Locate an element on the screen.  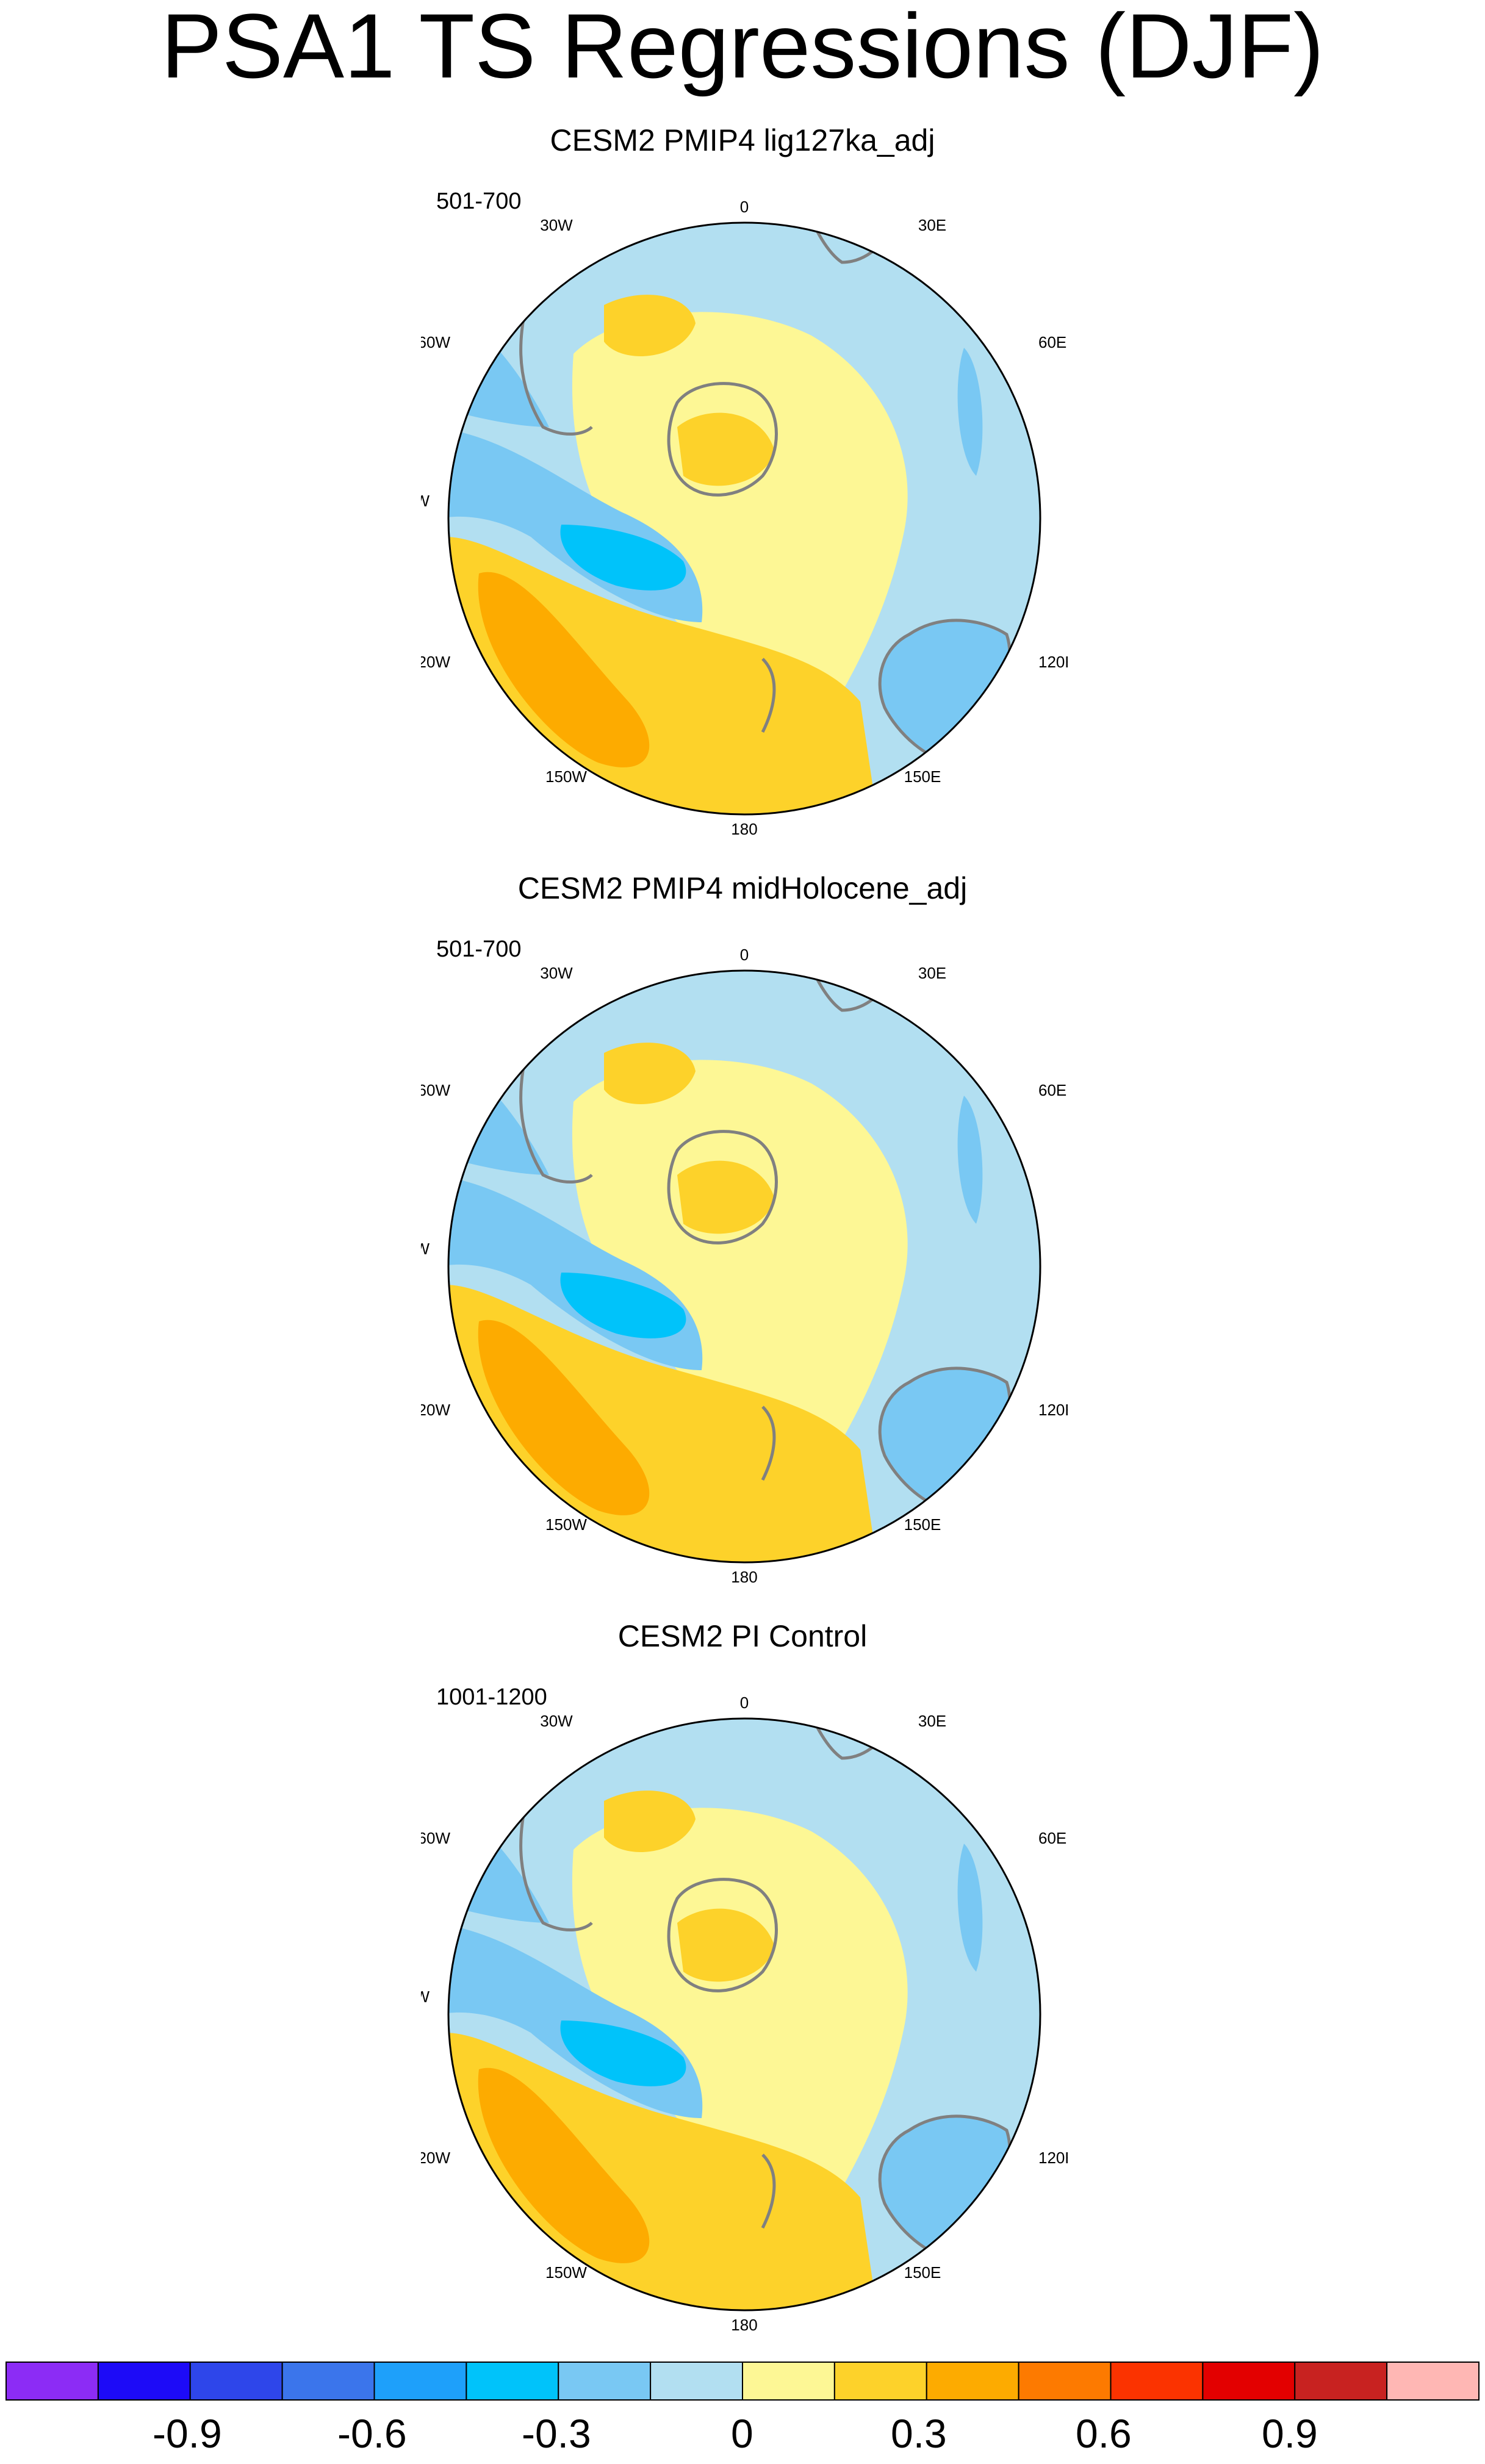
period-label: 1001-1200 is located at coordinates (492, 1697).